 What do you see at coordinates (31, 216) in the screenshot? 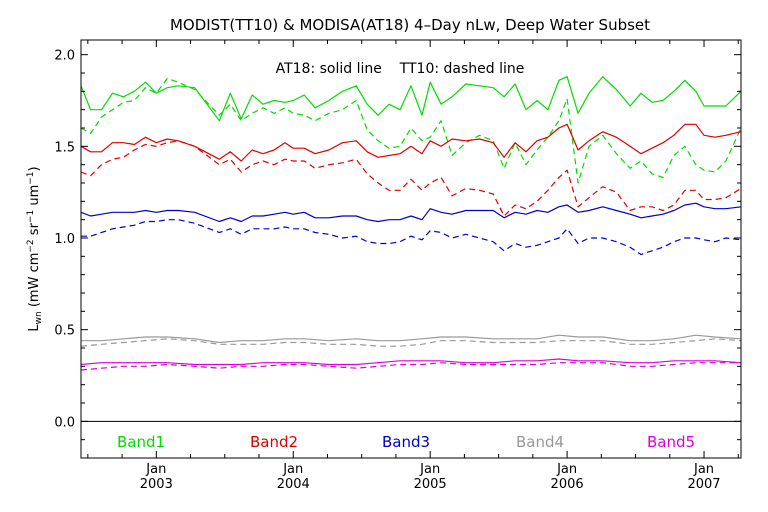
I see `y-axis-label-exp2: −1` at bounding box center [31, 216].